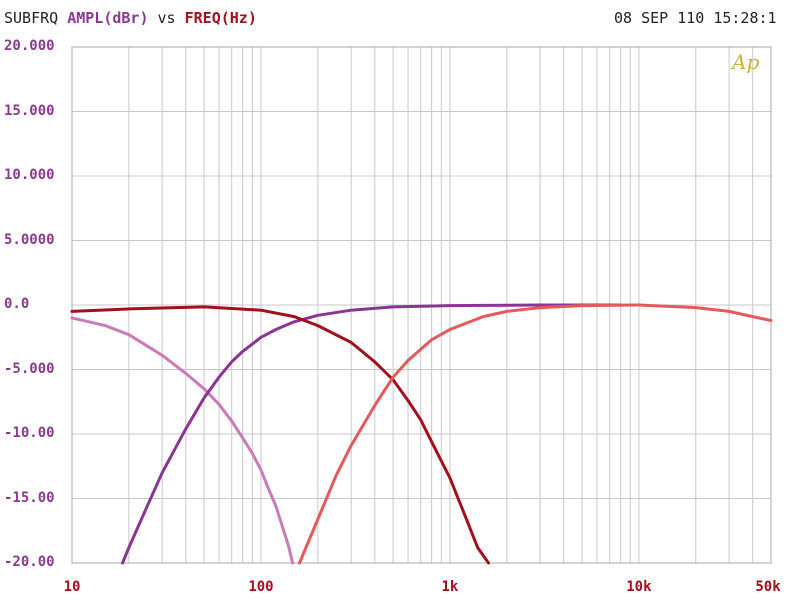 The image size is (800, 601). I want to click on y-tick-label: 5.0000, so click(29, 239).